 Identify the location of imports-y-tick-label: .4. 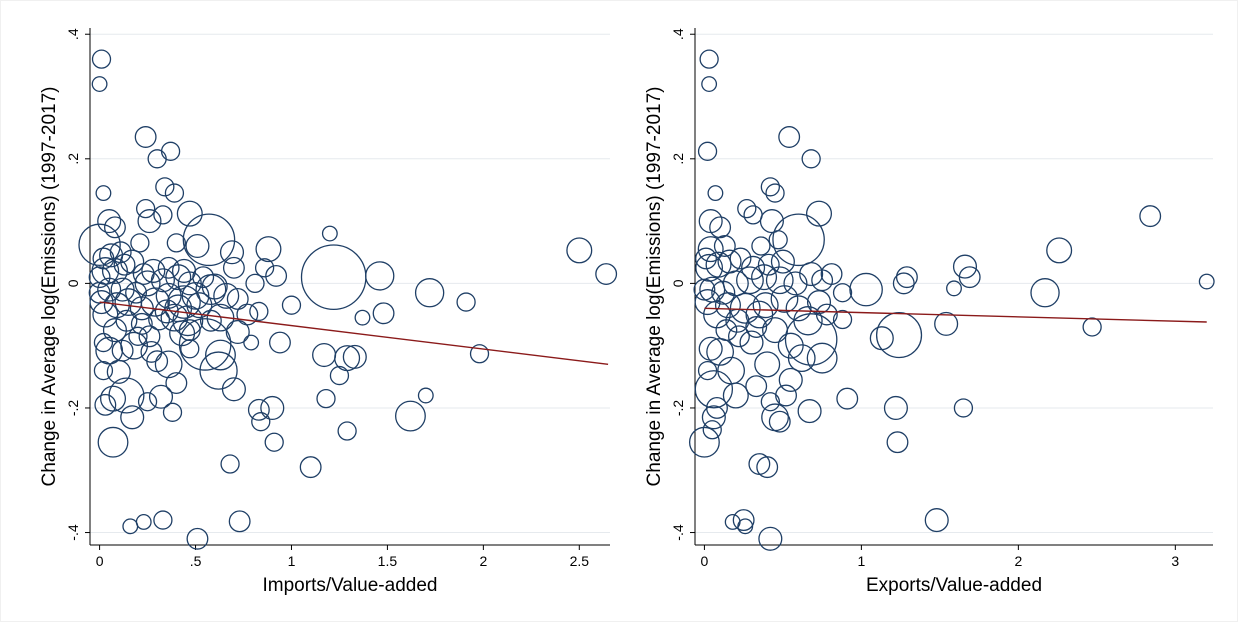
(73, 34).